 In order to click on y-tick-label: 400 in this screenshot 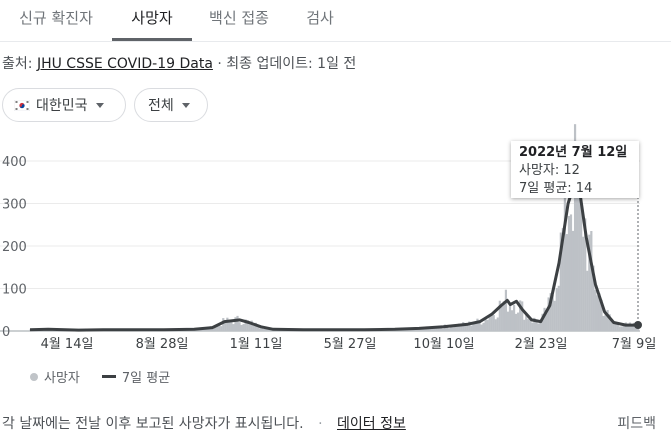, I will do `click(14, 162)`.